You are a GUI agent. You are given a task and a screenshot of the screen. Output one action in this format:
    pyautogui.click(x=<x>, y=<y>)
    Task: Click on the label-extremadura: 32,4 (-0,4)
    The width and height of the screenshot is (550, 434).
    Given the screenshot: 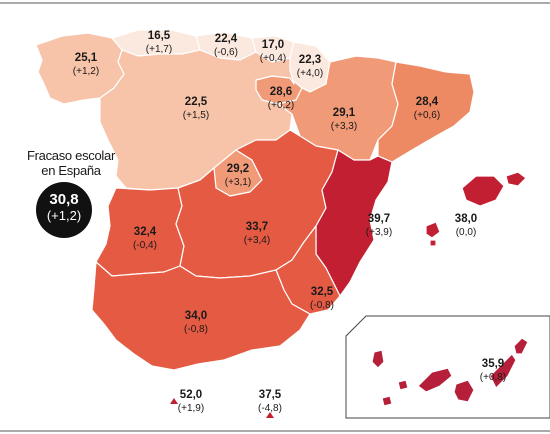 What is the action you would take?
    pyautogui.click(x=145, y=239)
    